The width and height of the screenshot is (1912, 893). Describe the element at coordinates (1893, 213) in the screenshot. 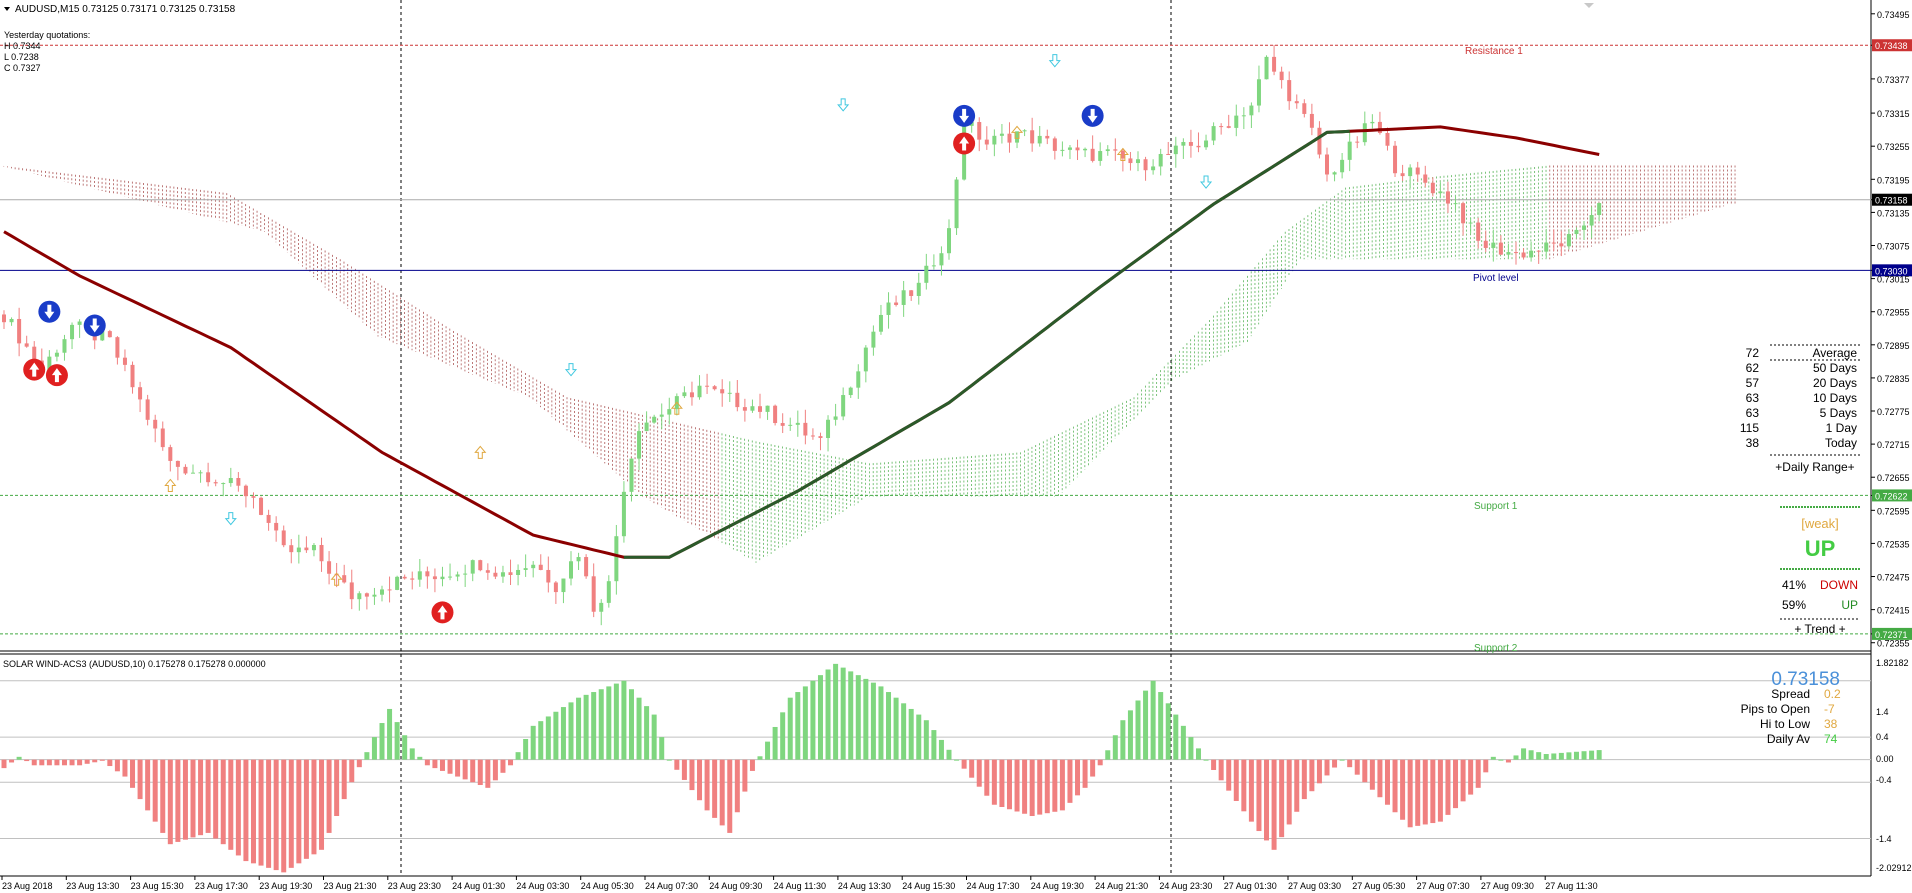

I see `price-axis-label: 0.73135` at that location.